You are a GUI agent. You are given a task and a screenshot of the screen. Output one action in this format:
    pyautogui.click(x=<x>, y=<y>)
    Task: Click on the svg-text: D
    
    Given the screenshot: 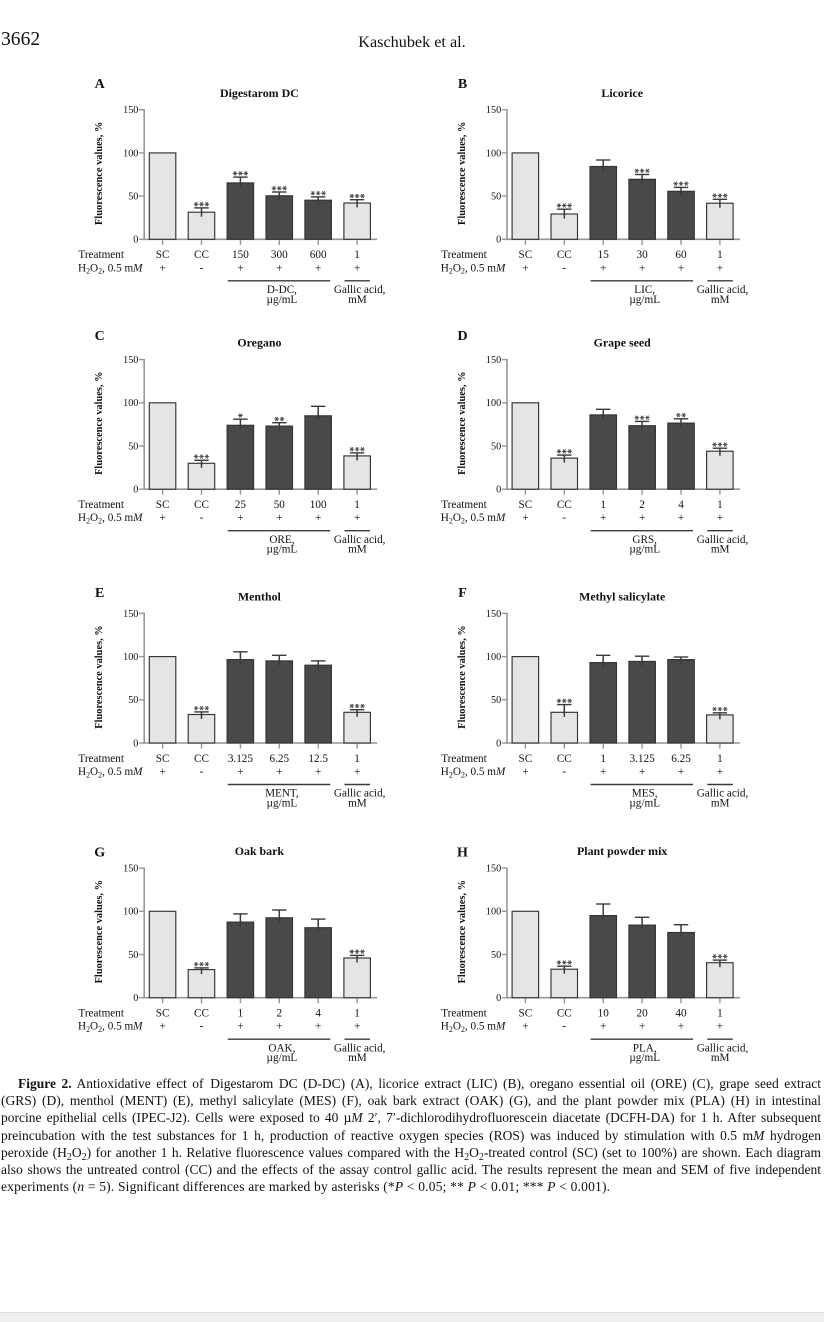 What is the action you would take?
    pyautogui.click(x=462, y=336)
    